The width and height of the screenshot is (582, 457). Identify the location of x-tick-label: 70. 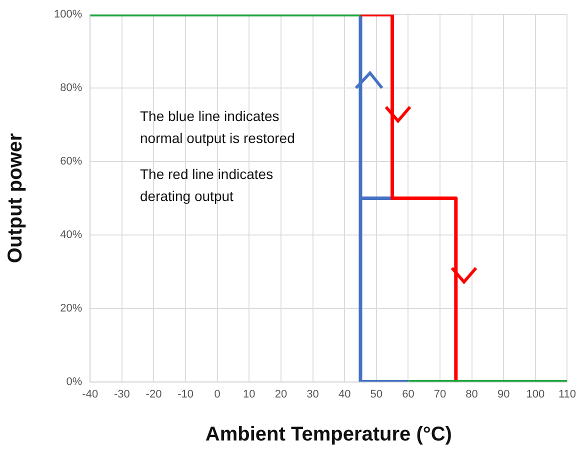
(440, 394).